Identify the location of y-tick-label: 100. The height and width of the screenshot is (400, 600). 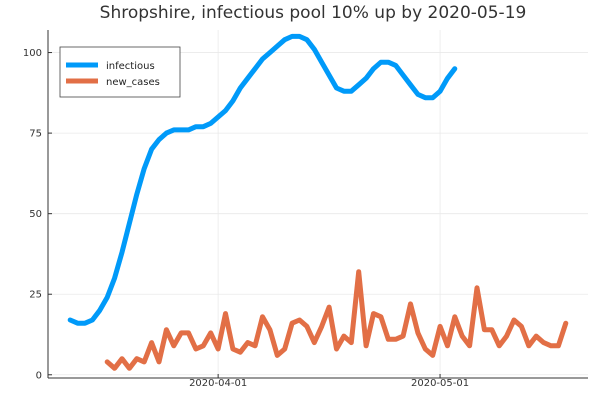
(32, 53).